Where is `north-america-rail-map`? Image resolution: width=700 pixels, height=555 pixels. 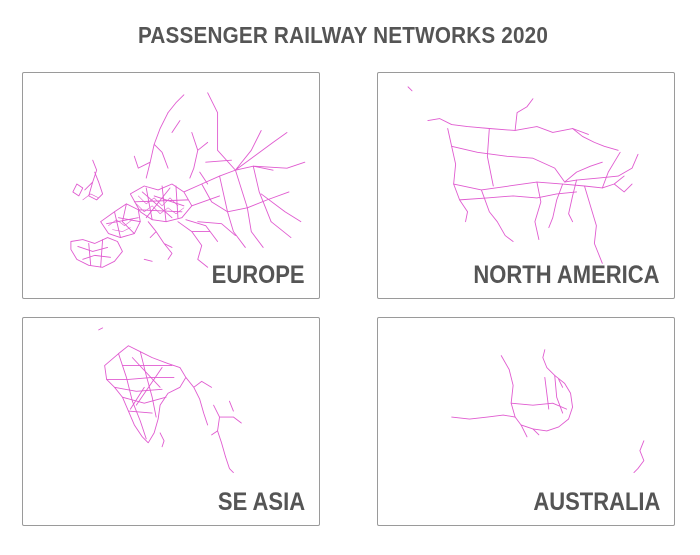
north-america-rail-map is located at coordinates (523, 175).